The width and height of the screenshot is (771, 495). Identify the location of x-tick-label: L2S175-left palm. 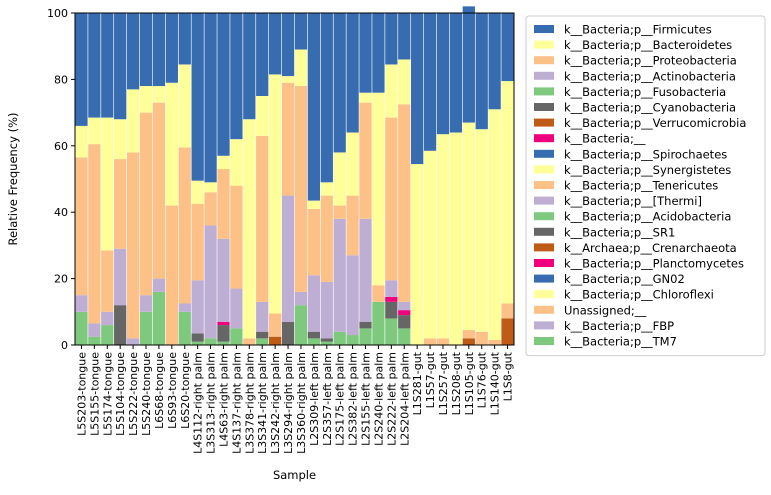
(340, 399).